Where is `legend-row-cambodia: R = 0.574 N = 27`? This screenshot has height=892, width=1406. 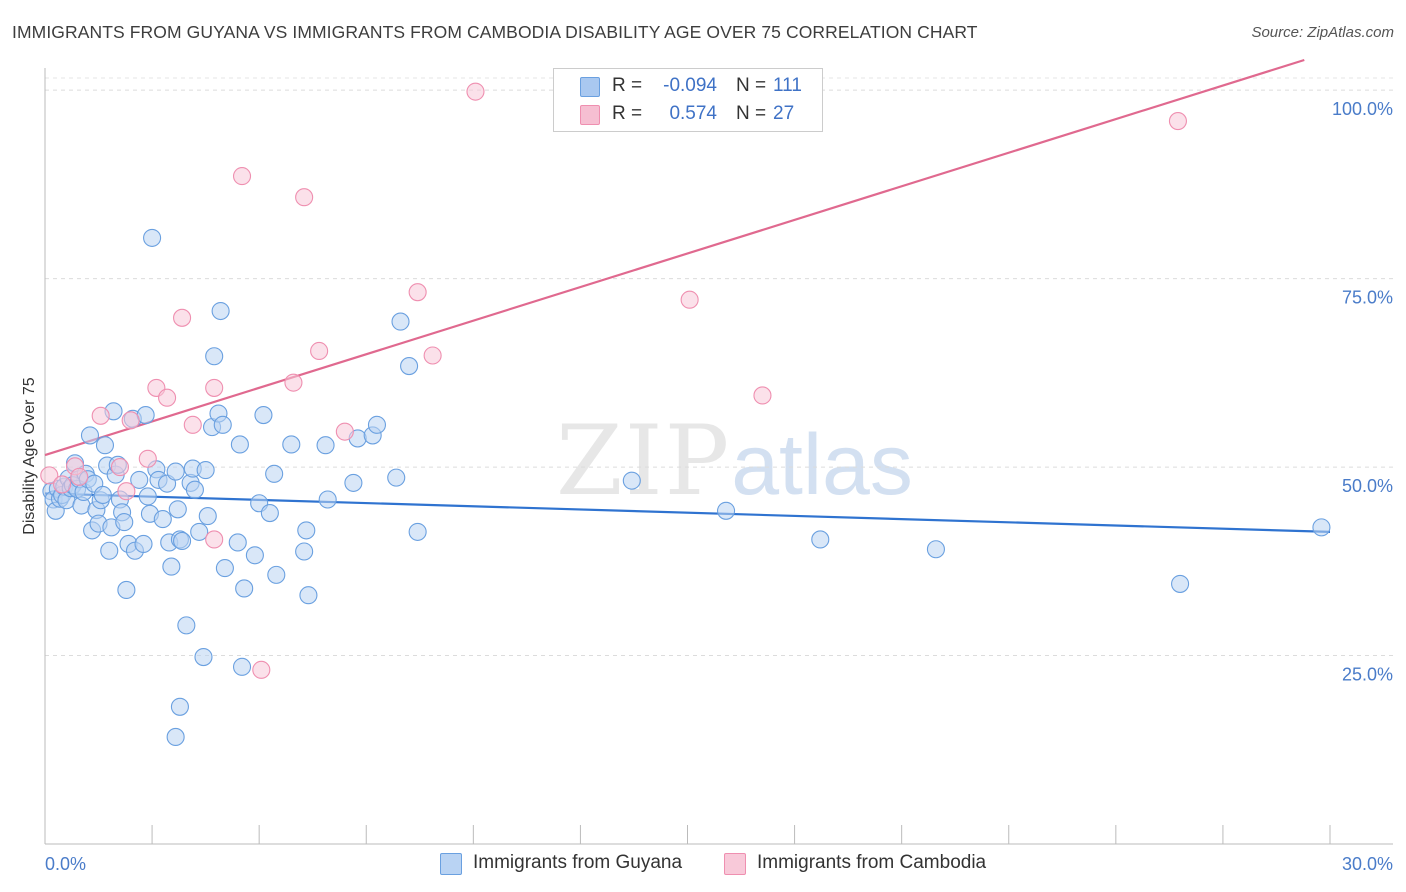 legend-row-cambodia: R = 0.574 N = 27 is located at coordinates (688, 115).